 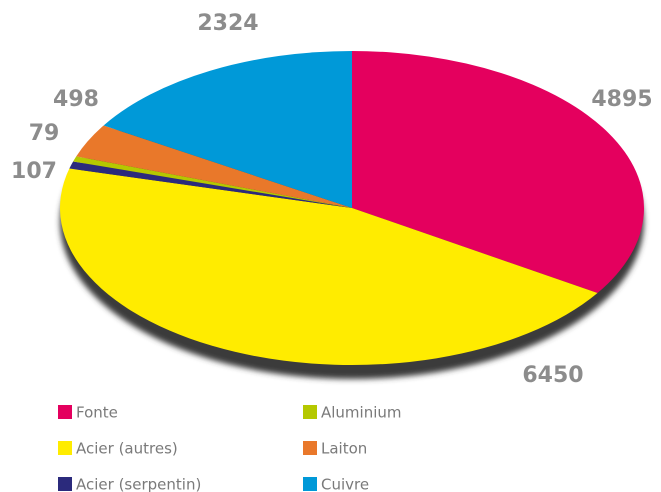 What do you see at coordinates (34, 171) in the screenshot?
I see `data-label: 107` at bounding box center [34, 171].